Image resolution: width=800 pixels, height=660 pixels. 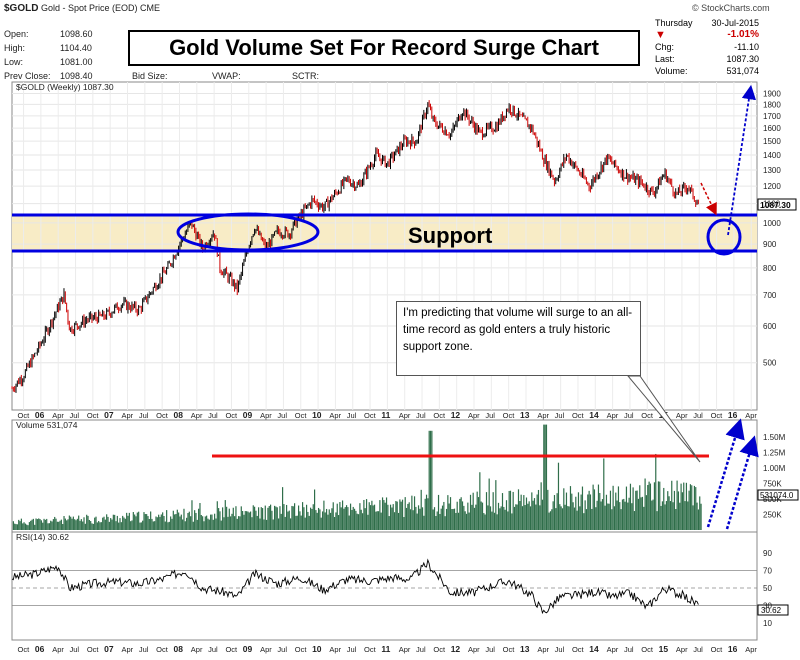 I want to click on open-label: Open:, so click(x=16, y=34).